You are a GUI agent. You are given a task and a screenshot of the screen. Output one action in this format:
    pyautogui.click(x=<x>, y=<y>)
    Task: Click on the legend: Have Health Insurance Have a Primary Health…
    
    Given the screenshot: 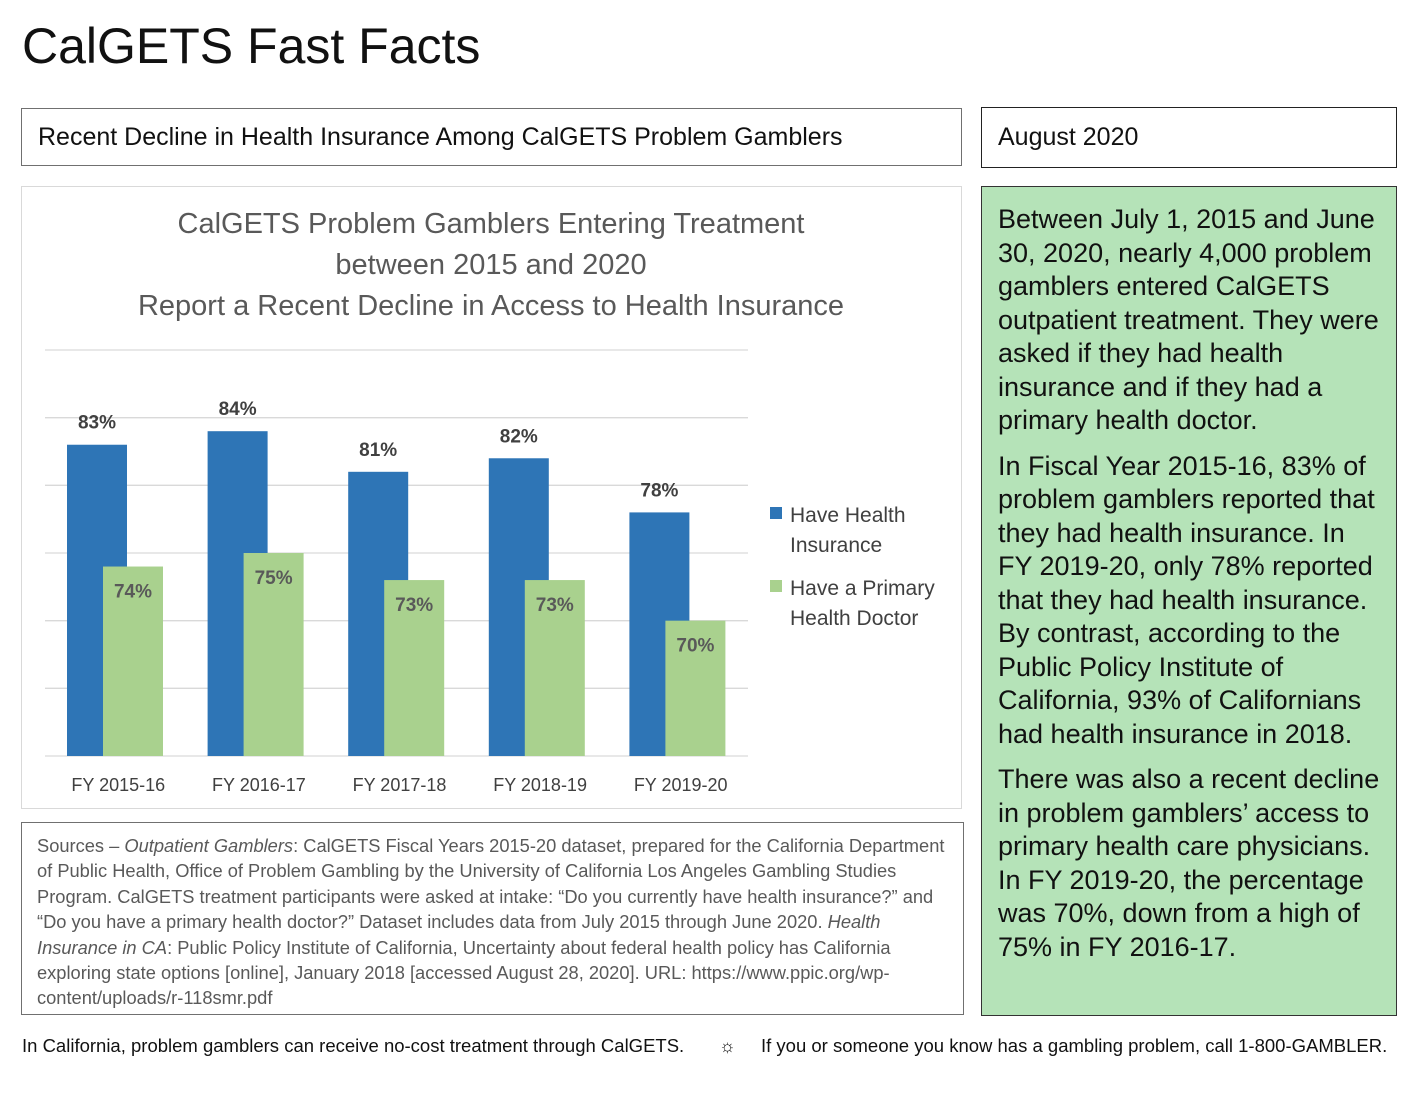 What is the action you would take?
    pyautogui.click(x=852, y=567)
    